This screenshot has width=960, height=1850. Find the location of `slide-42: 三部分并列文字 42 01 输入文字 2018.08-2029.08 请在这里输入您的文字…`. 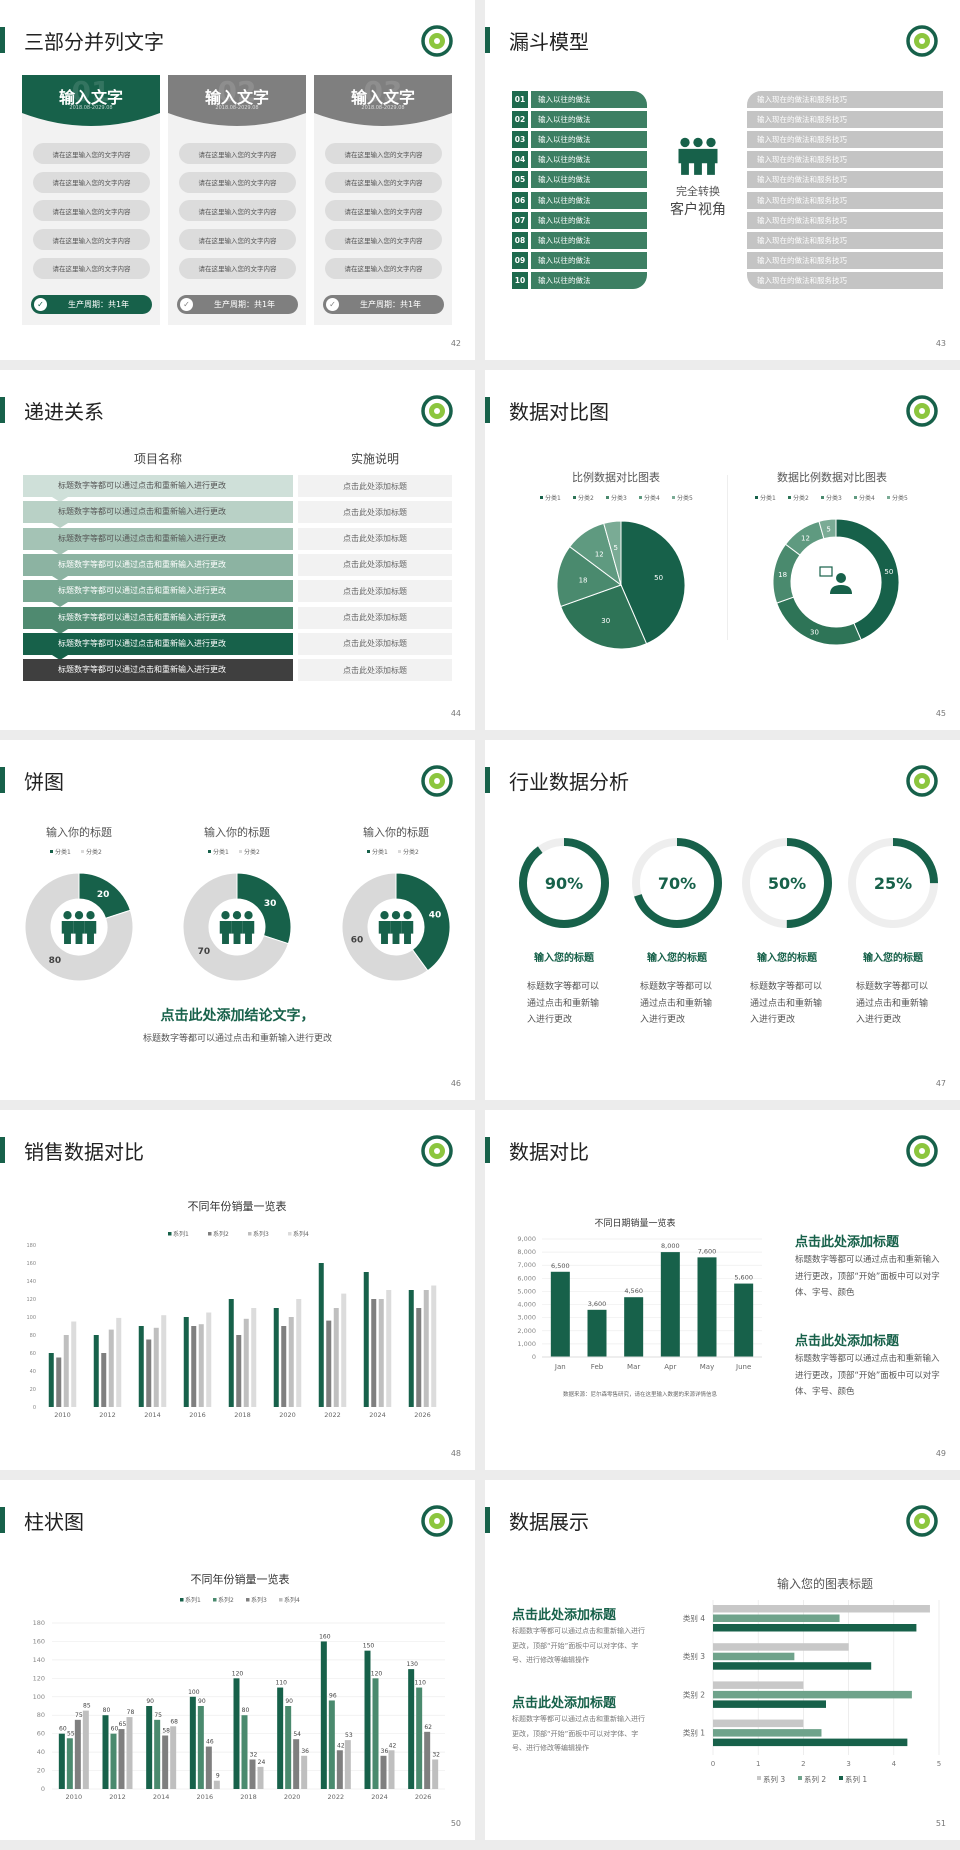

slide-42: 三部分并列文字 42 01 输入文字 2018.08-2029.08 请在这里输入您的文字… is located at coordinates (237, 180).